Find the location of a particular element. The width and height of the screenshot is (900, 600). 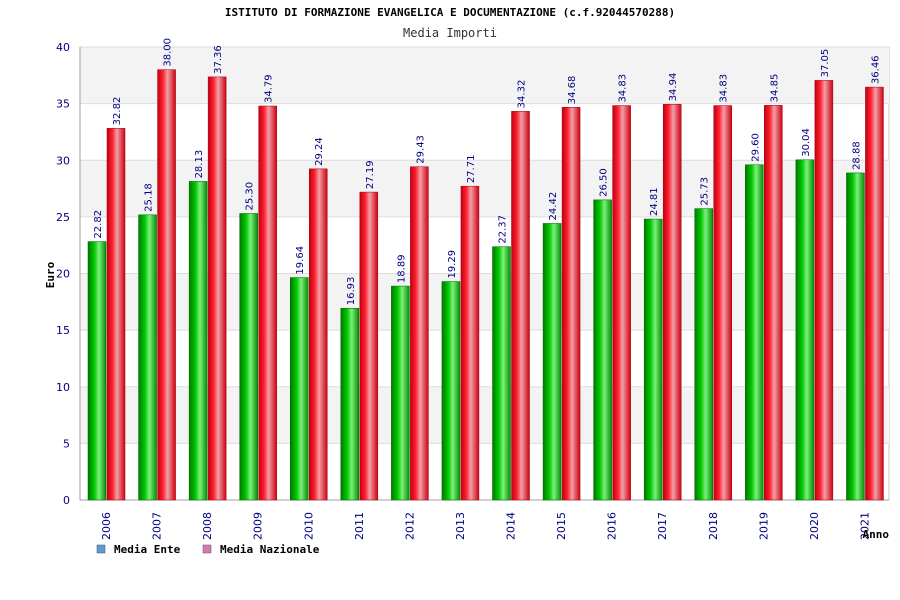

x-tick-label: 2014 is located at coordinates (511, 526).